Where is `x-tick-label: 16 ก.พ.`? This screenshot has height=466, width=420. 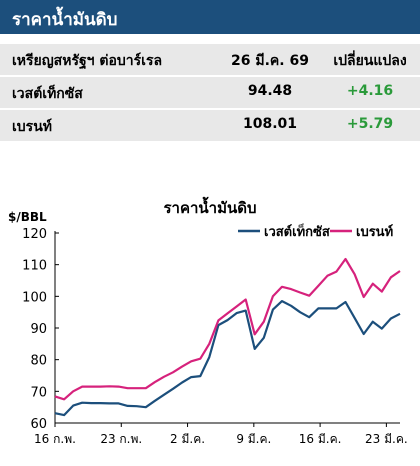 x-tick-label: 16 ก.พ. is located at coordinates (55, 439).